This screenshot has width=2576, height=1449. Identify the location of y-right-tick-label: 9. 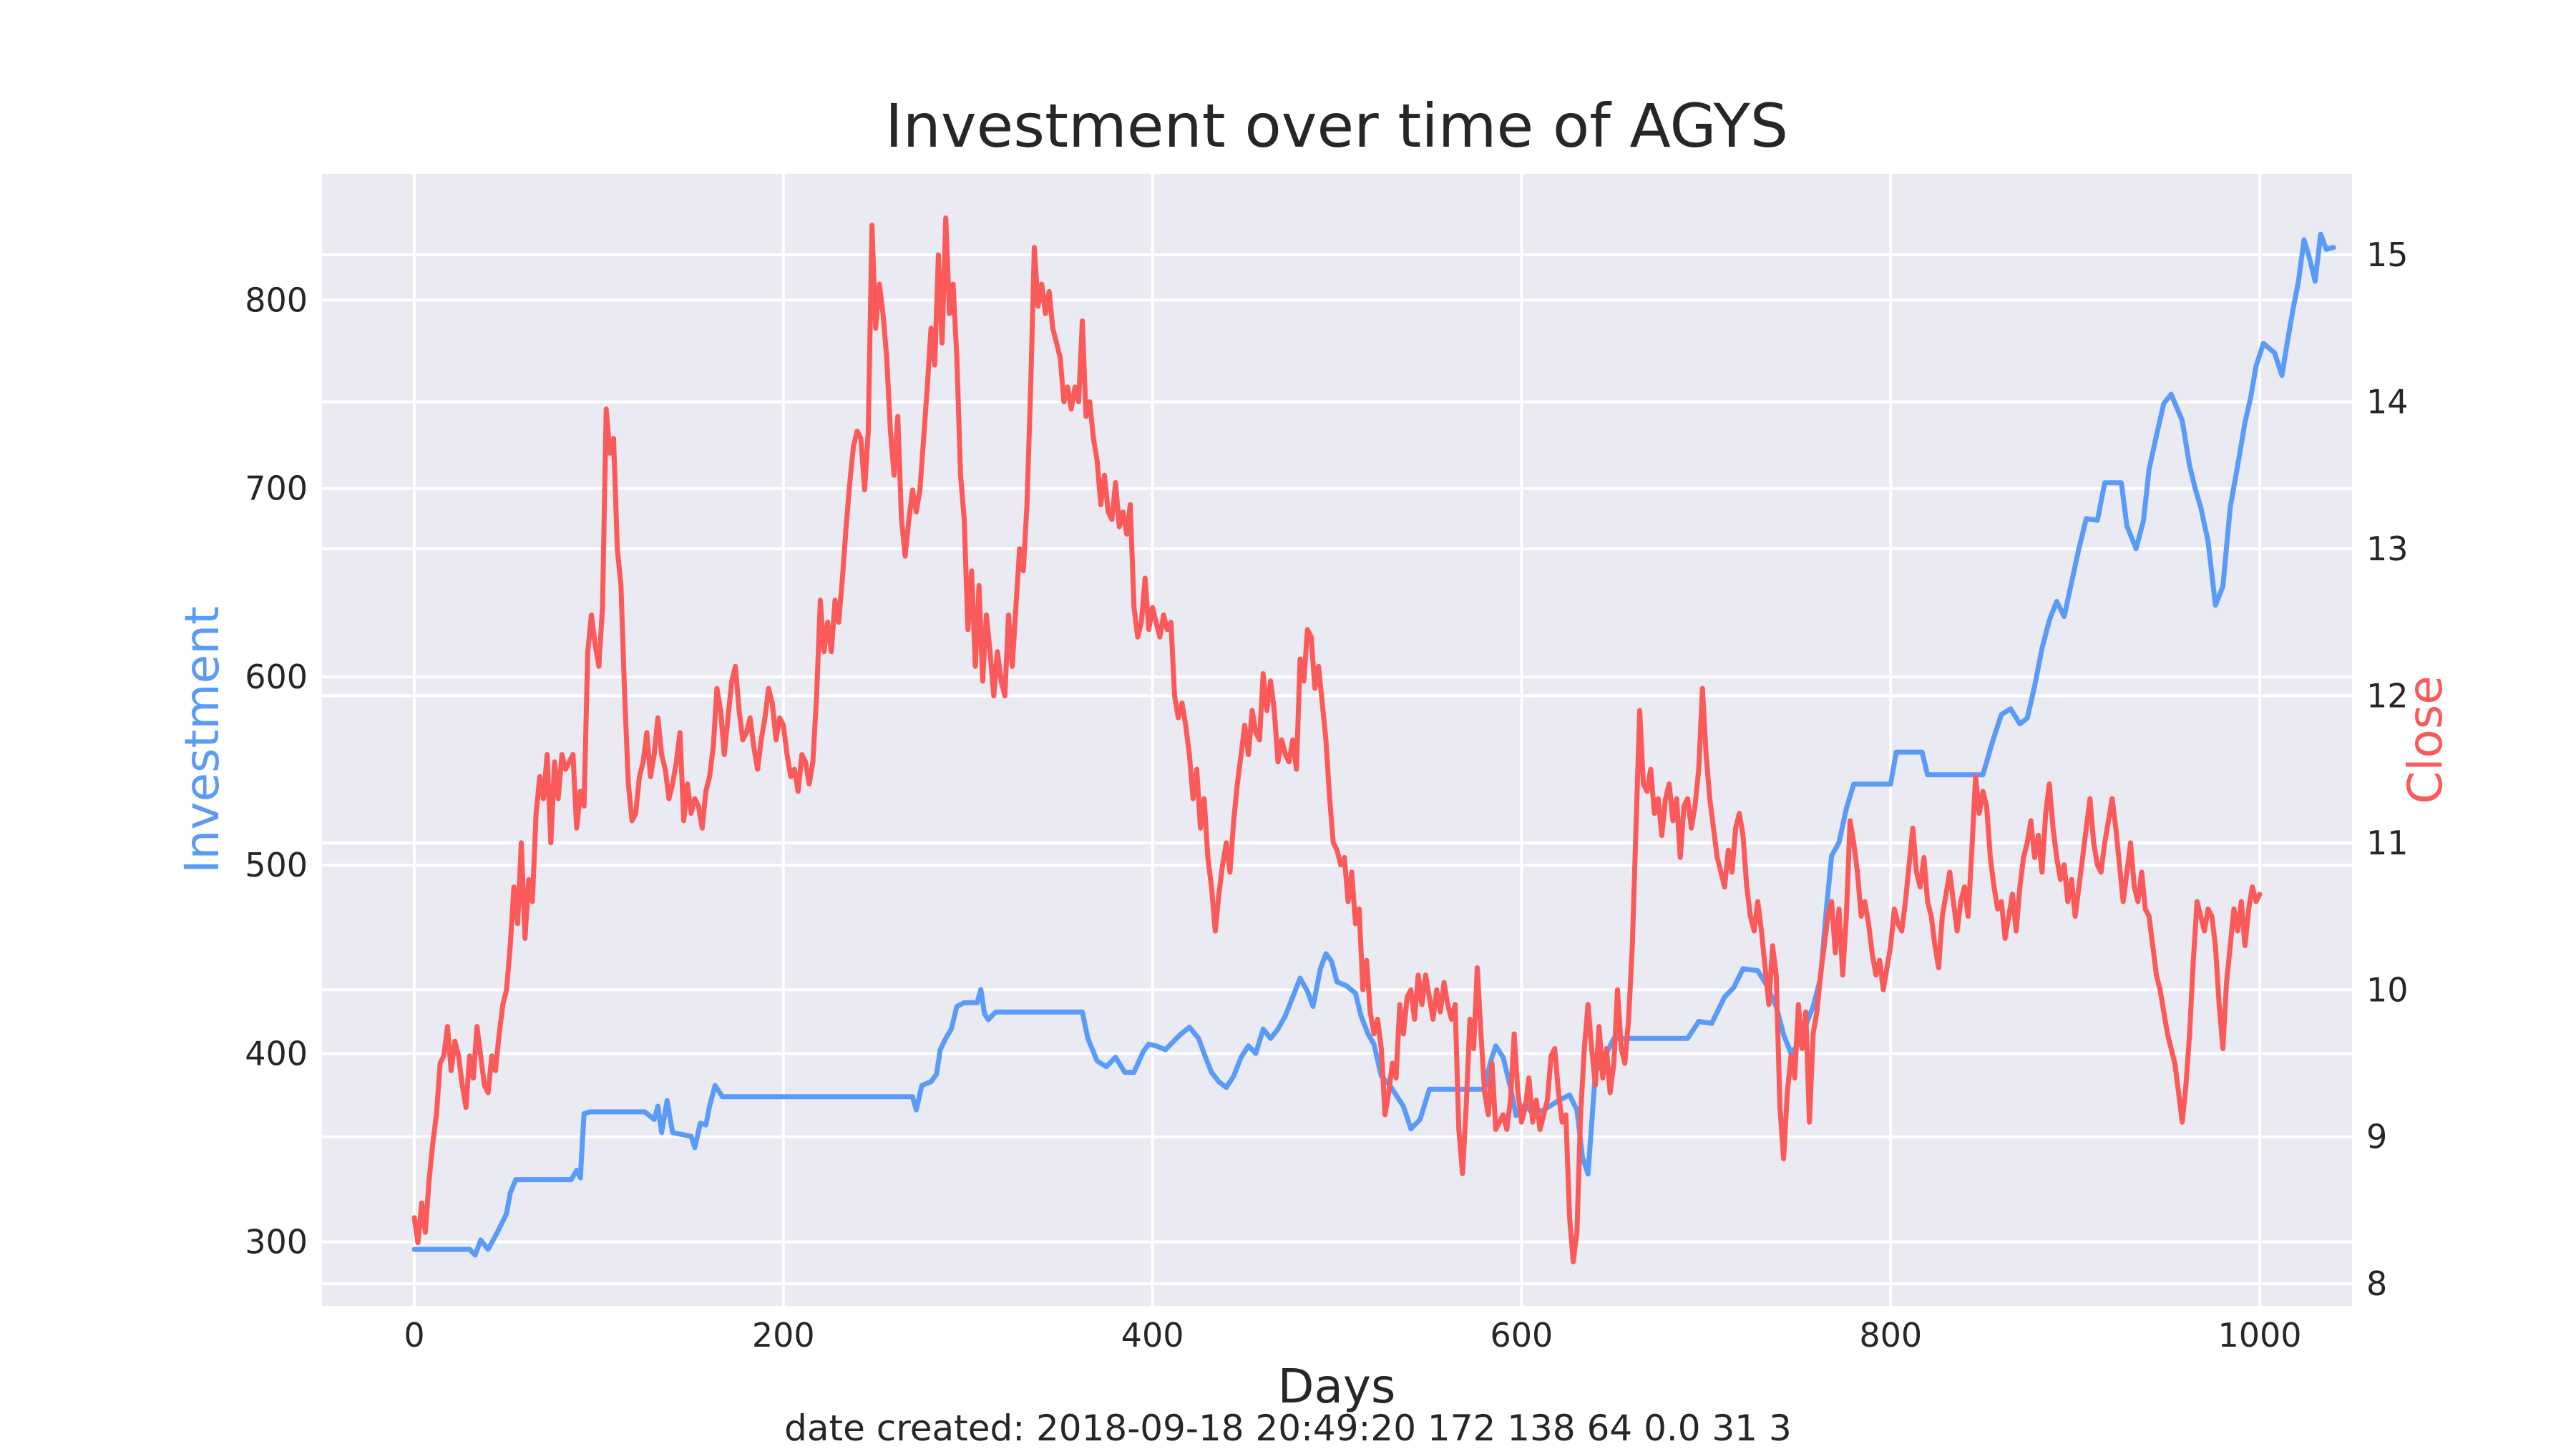
(2376, 1137).